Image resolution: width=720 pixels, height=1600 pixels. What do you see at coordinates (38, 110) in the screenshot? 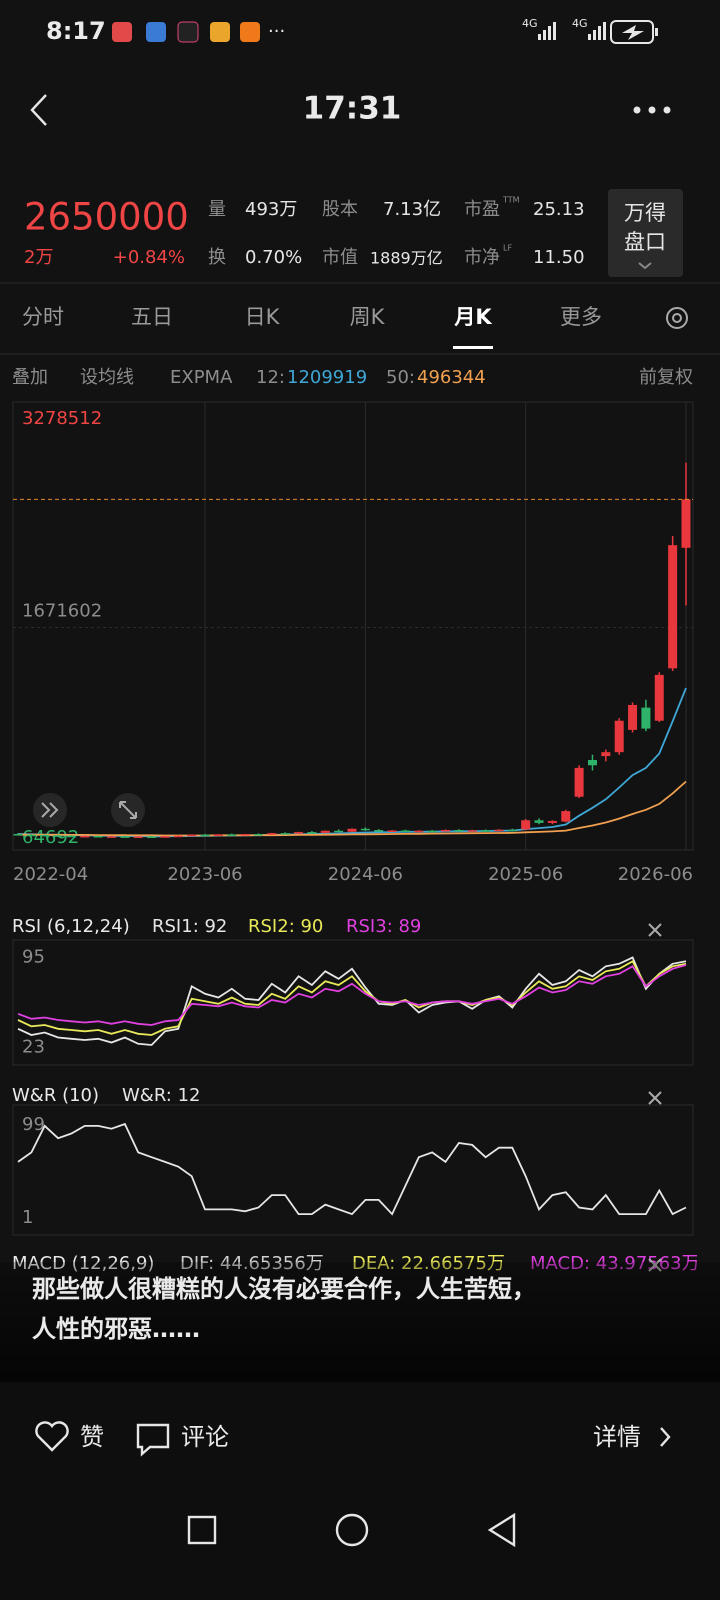
I see `back-button` at bounding box center [38, 110].